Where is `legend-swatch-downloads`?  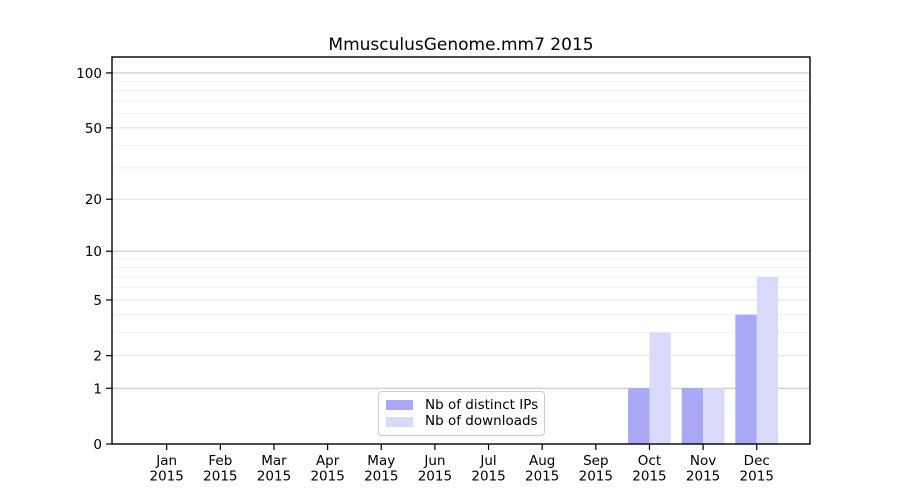
legend-swatch-downloads is located at coordinates (399, 421).